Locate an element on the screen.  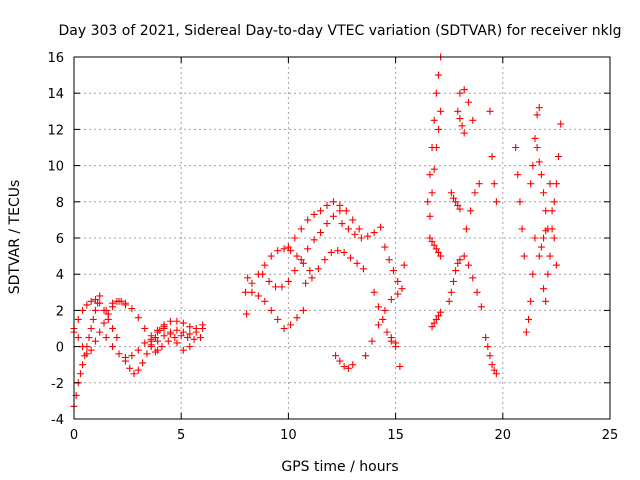
y-tick-label: -2 is located at coordinates (57, 384).